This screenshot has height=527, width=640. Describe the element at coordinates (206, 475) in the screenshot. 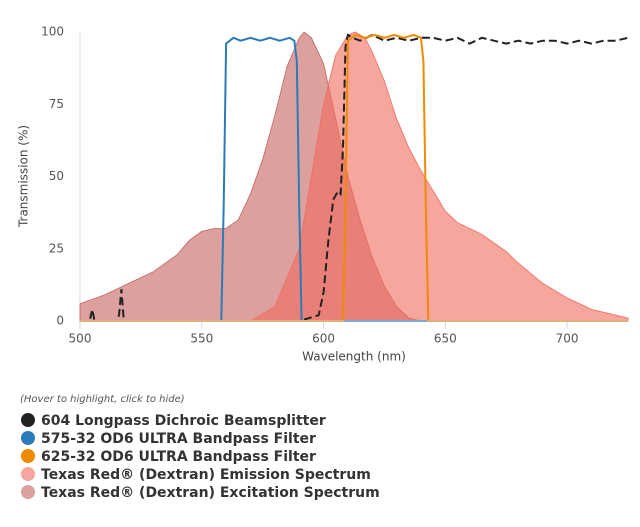

I see `legend-label: Texas Red® (Dextran) Emission Spectrum` at that location.